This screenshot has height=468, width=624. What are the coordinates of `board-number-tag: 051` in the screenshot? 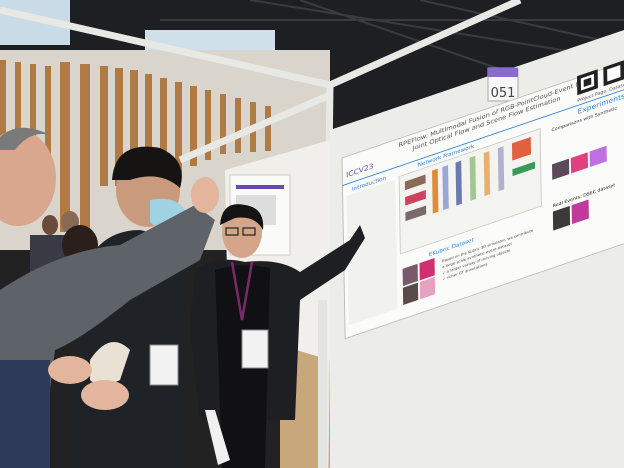 It's located at (503, 84).